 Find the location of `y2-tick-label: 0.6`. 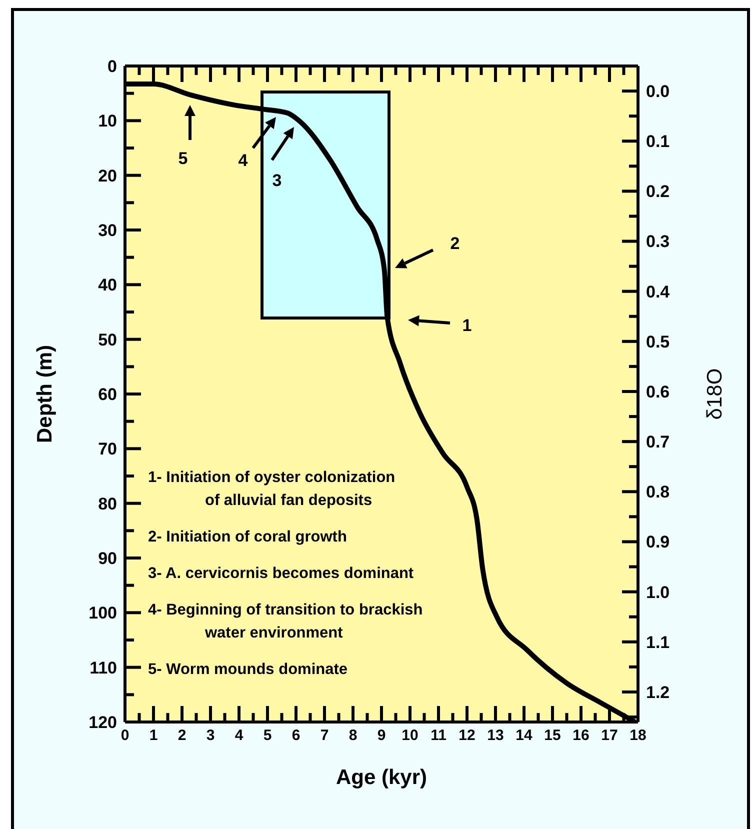

y2-tick-label: 0.6 is located at coordinates (658, 392).